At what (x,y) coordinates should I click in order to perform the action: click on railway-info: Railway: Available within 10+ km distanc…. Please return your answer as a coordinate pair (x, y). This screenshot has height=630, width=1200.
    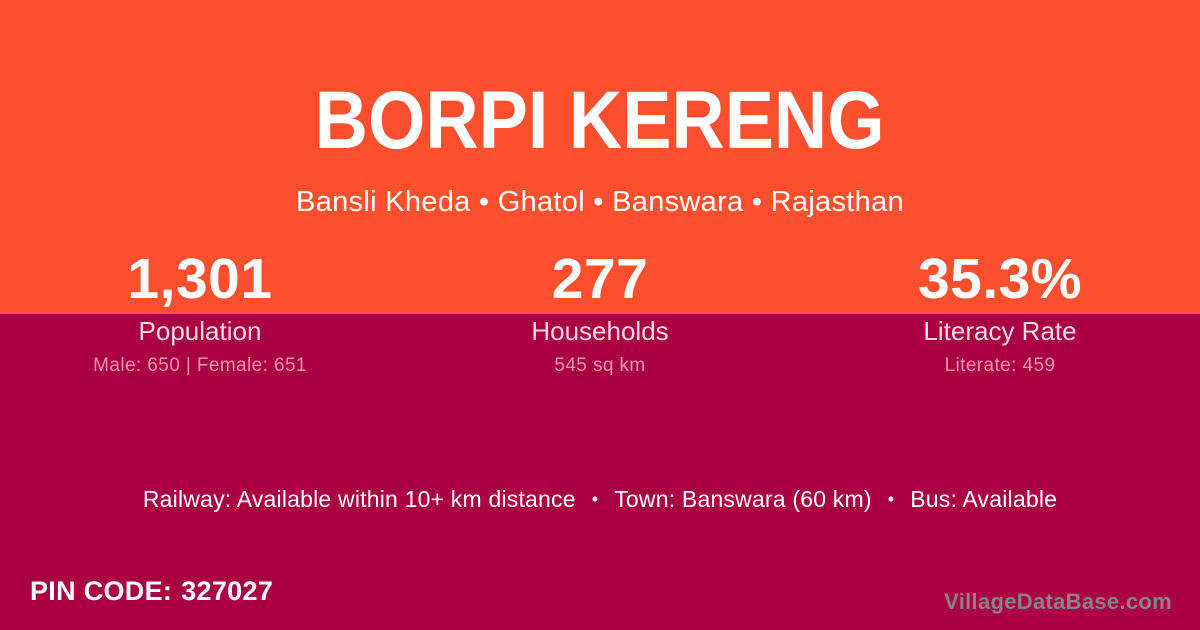
    Looking at the image, I should click on (359, 499).